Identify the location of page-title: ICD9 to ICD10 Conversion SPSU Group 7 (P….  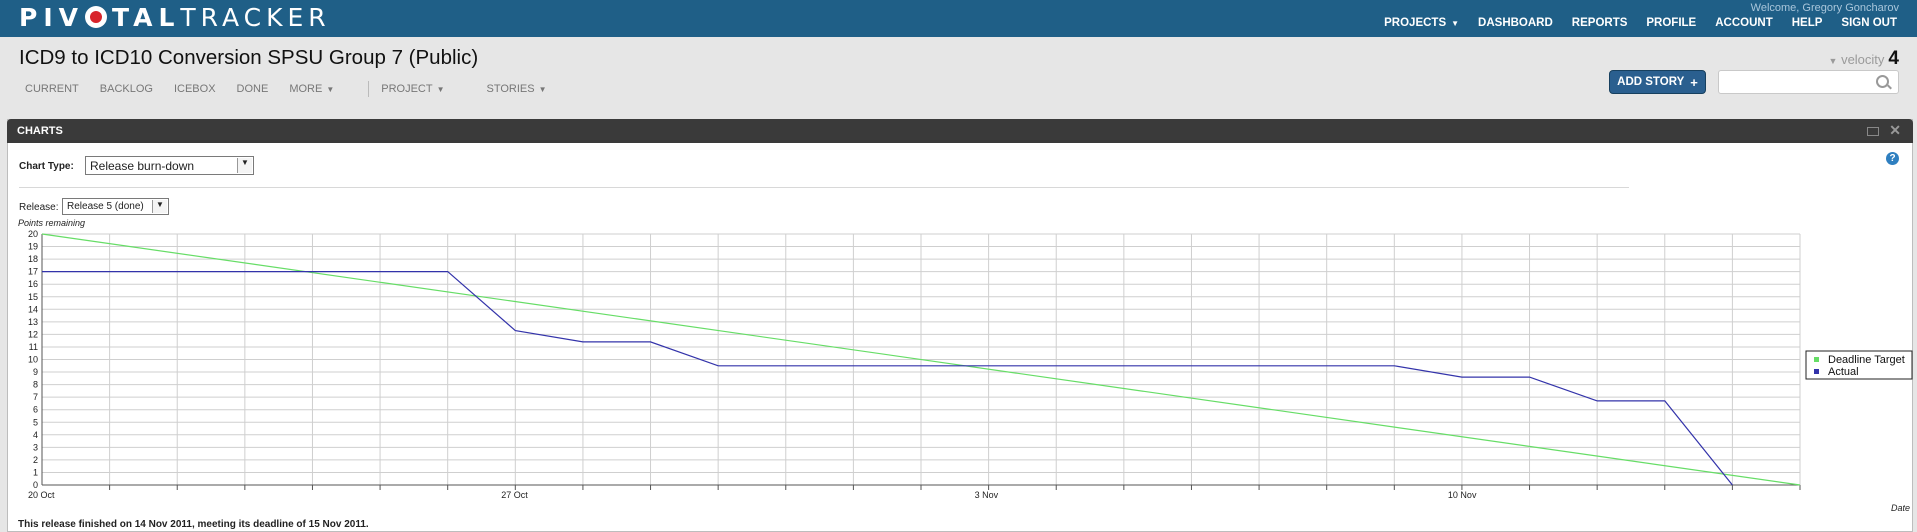
(249, 57).